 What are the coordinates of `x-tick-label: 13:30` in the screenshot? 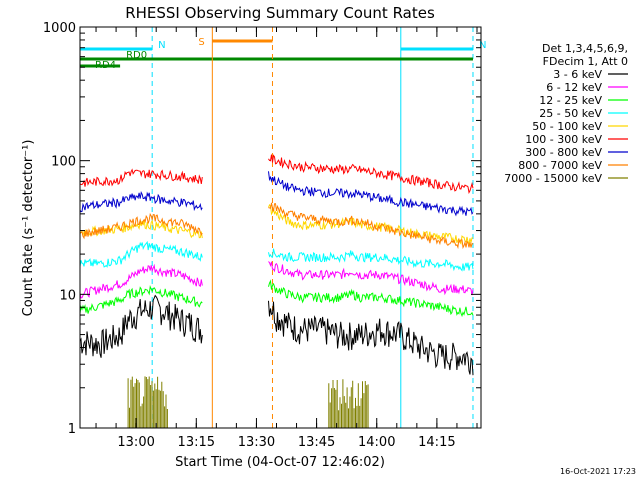 It's located at (256, 442).